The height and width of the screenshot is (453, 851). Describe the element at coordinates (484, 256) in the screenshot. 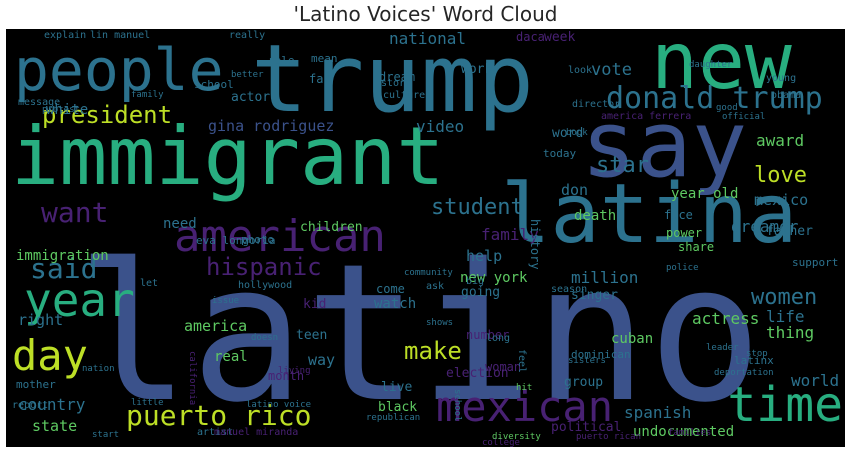

I see `cloud-word-37: help` at that location.